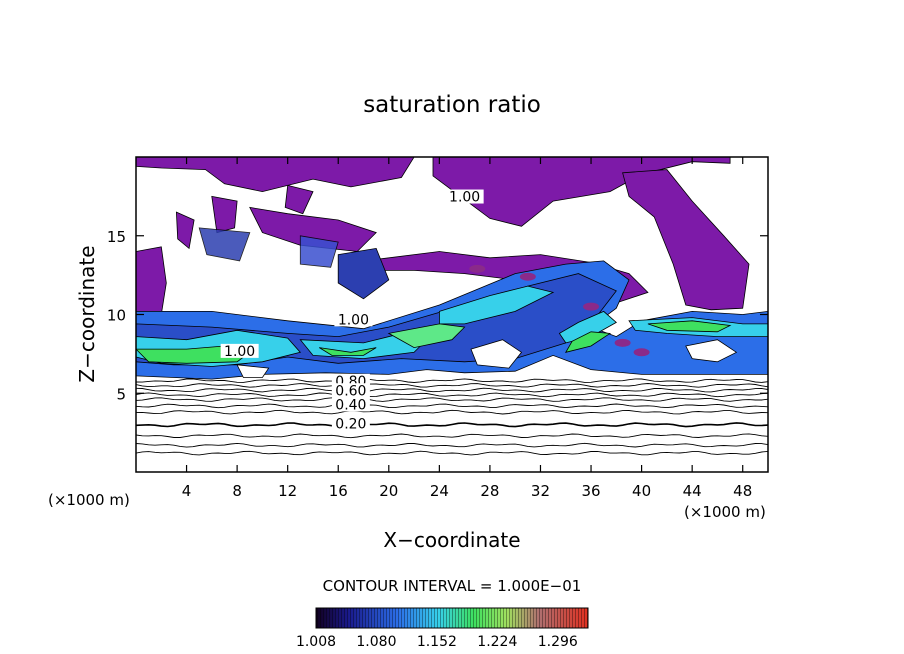 The image size is (904, 654). I want to click on colorbar-tick-label: 1.224, so click(497, 642).